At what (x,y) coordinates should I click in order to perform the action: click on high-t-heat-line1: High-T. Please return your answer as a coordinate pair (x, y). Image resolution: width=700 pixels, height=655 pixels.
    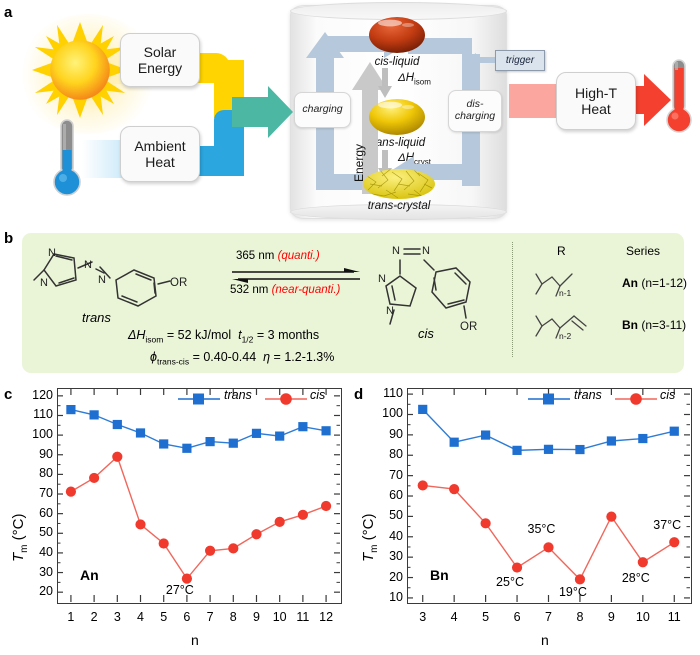
    Looking at the image, I should click on (595, 92).